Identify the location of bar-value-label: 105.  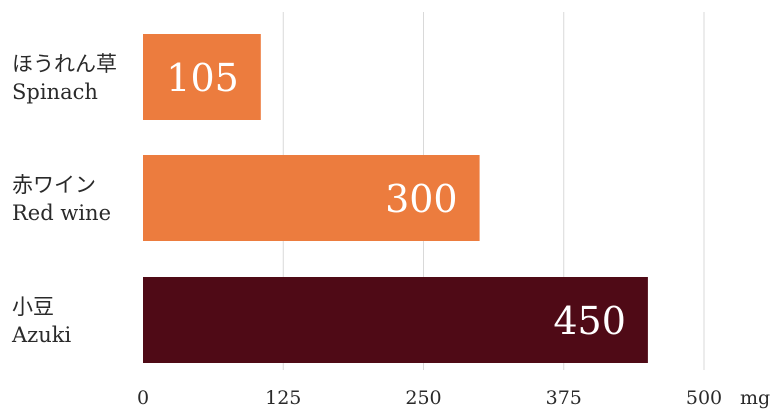
(202, 78).